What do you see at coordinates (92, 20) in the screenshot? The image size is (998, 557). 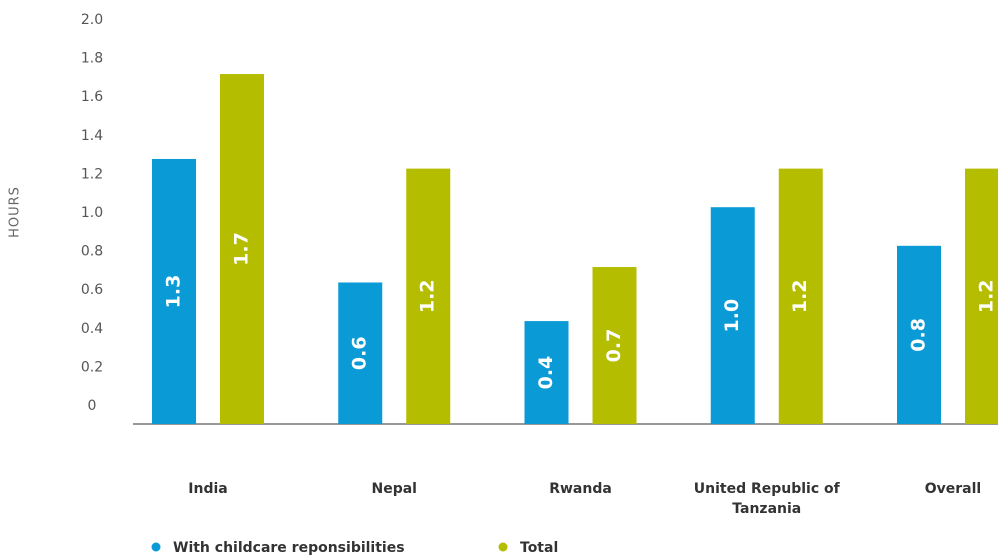 I see `y-tick-label: 2.0` at bounding box center [92, 20].